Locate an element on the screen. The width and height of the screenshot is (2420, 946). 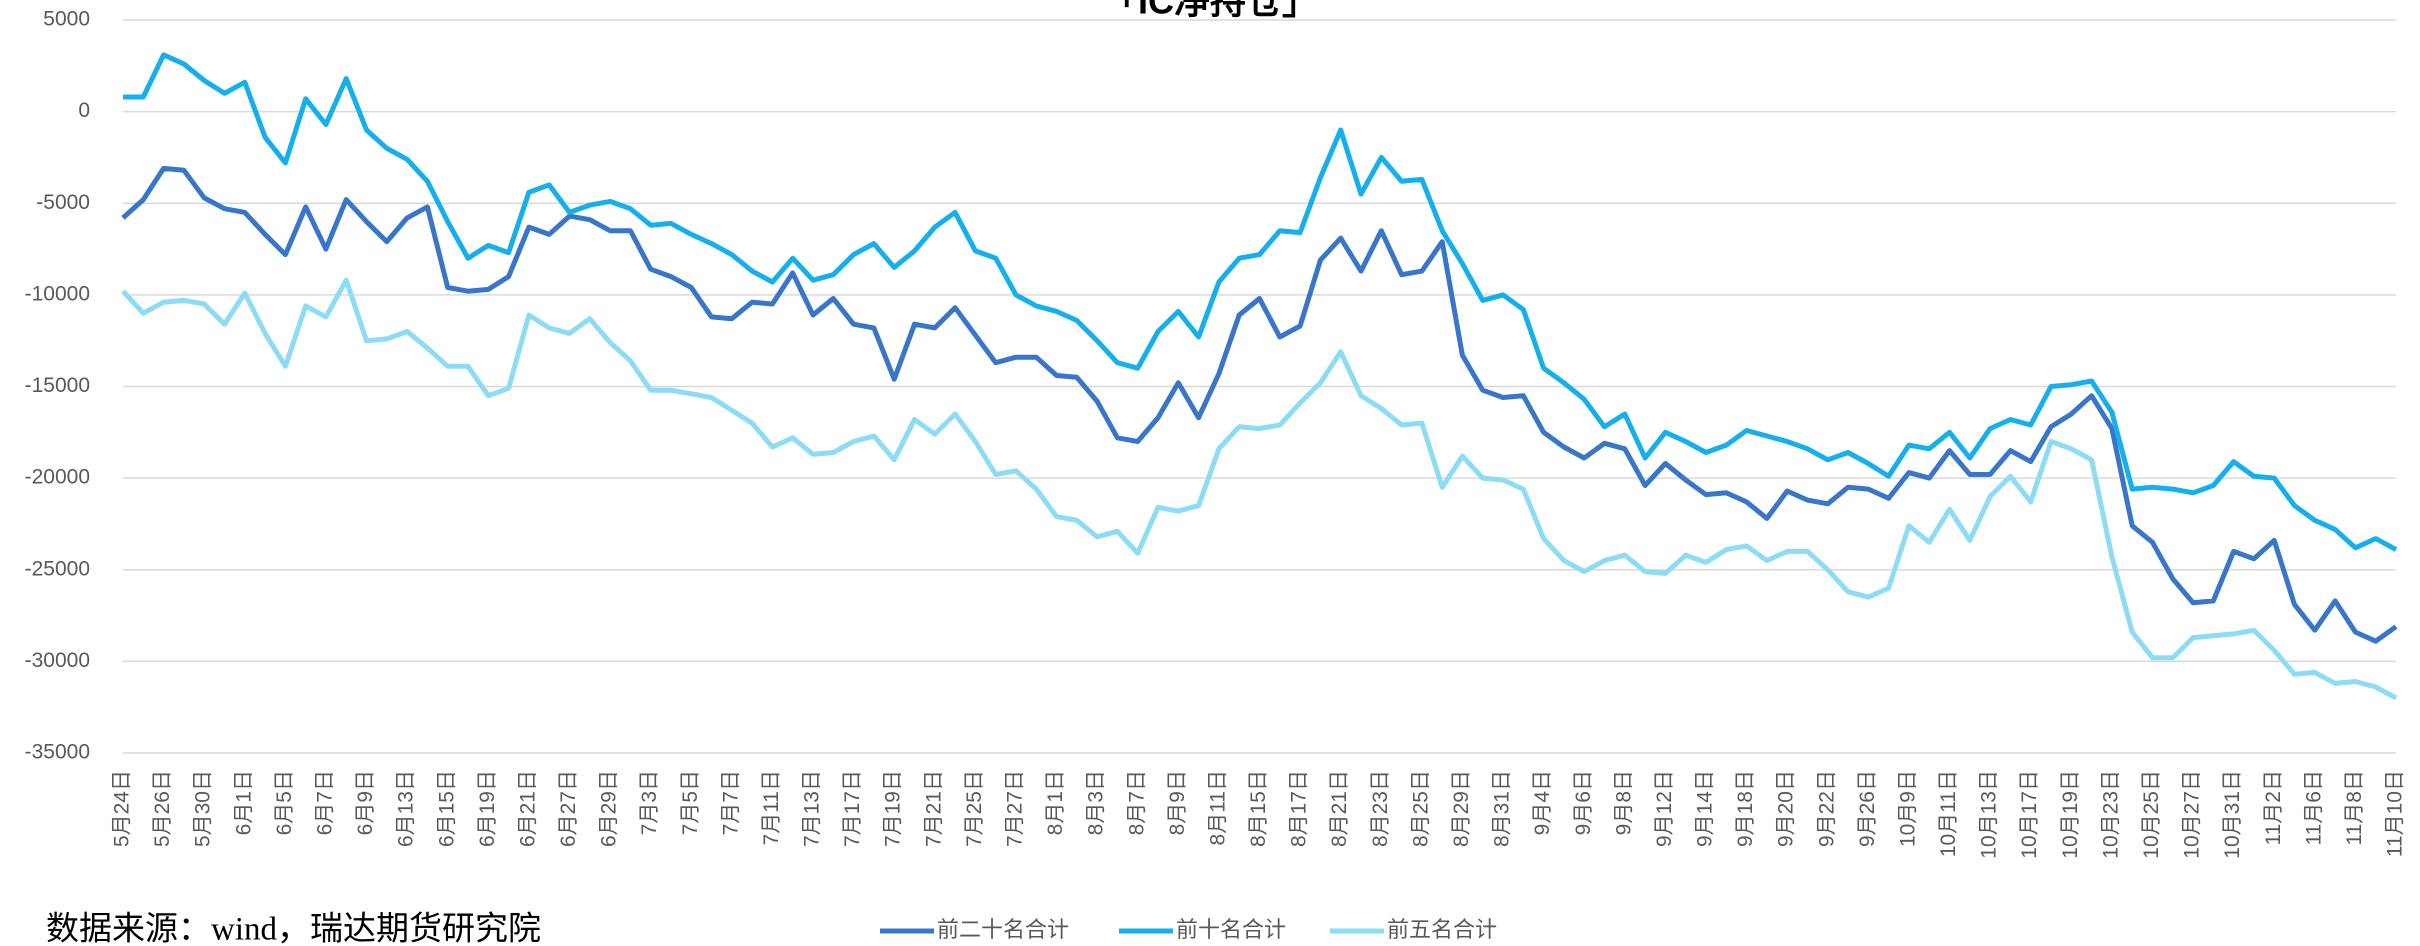
x-tick-label: 9月18日 is located at coordinates (1745, 808).